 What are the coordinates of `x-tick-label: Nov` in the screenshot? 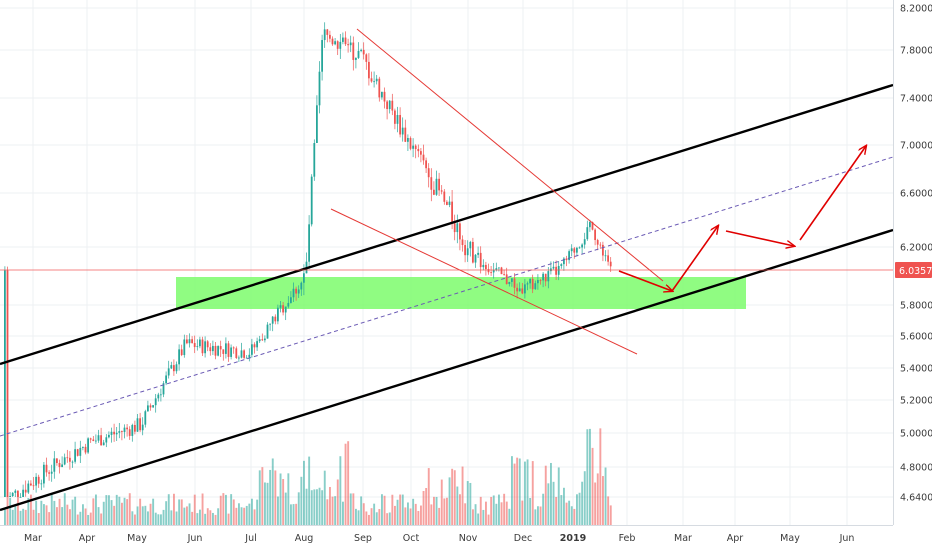 It's located at (468, 538).